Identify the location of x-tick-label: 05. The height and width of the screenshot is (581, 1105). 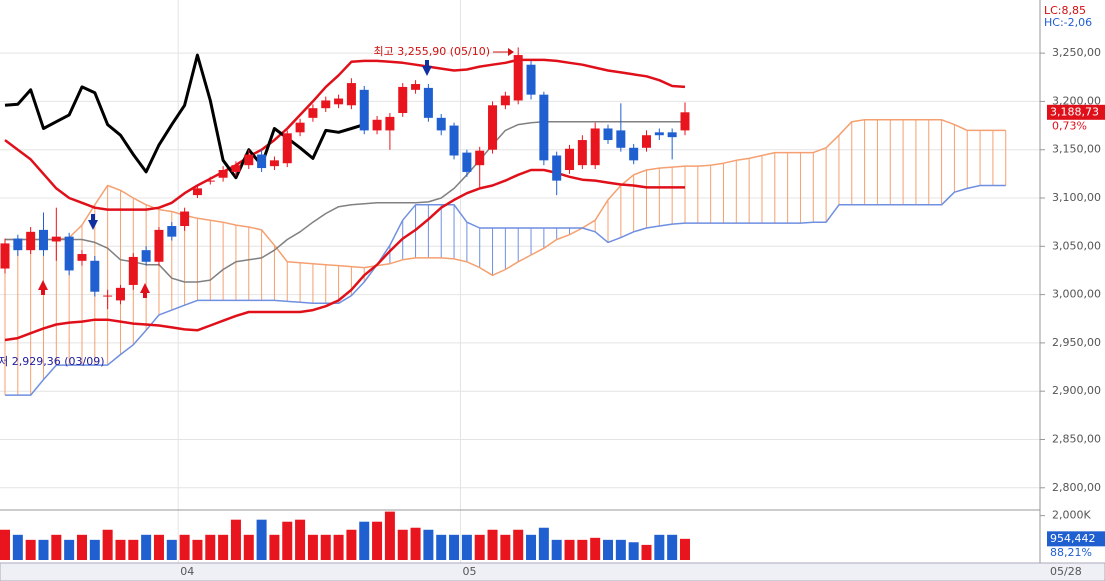
(469, 571).